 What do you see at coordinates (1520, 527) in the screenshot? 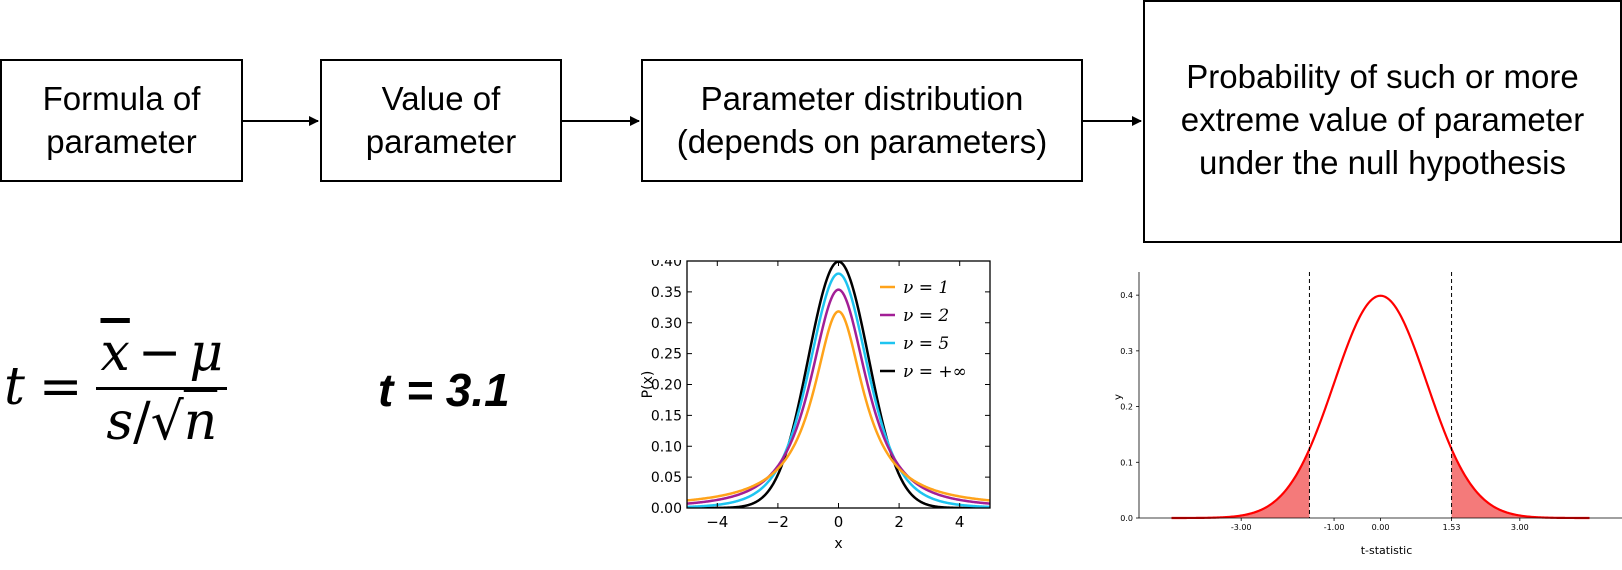
I see `x-tick-label: 3.00` at bounding box center [1520, 527].